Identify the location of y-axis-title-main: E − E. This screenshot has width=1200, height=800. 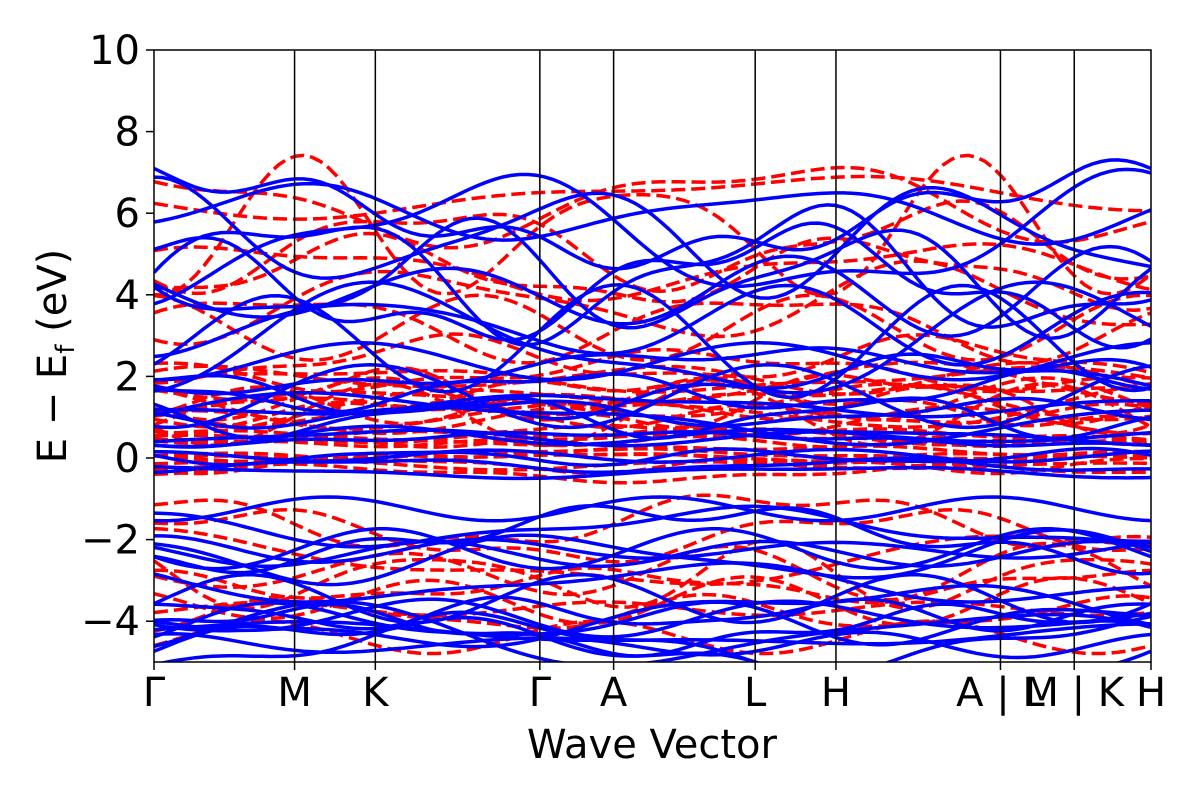
(53, 409).